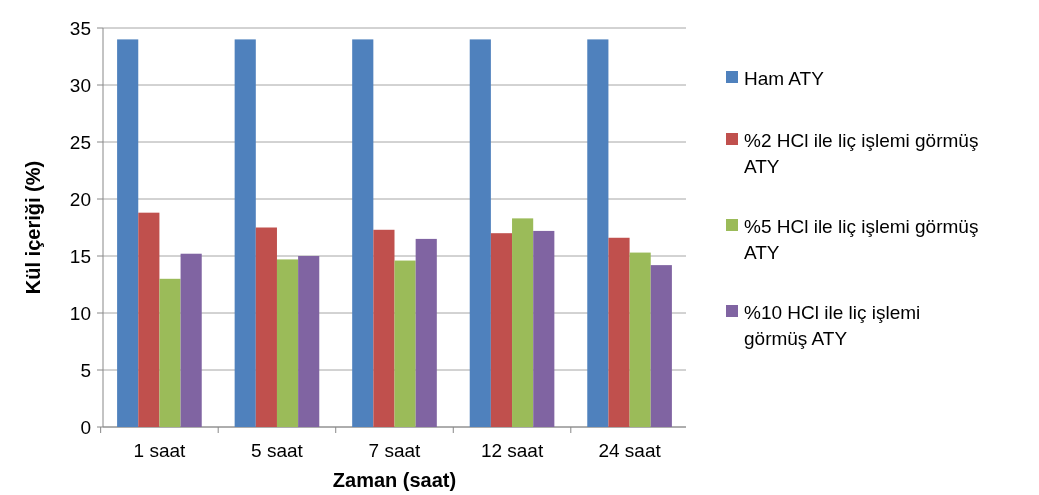 Image resolution: width=1039 pixels, height=495 pixels. I want to click on x-tick-label: 1 saat, so click(160, 450).